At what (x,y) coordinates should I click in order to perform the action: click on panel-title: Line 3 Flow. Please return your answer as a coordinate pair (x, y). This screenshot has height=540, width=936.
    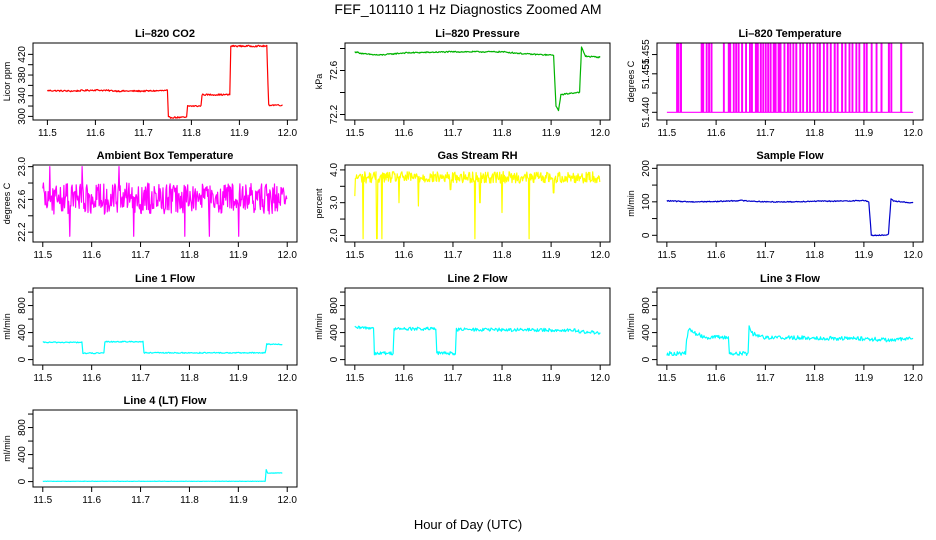
    Looking at the image, I should click on (790, 279).